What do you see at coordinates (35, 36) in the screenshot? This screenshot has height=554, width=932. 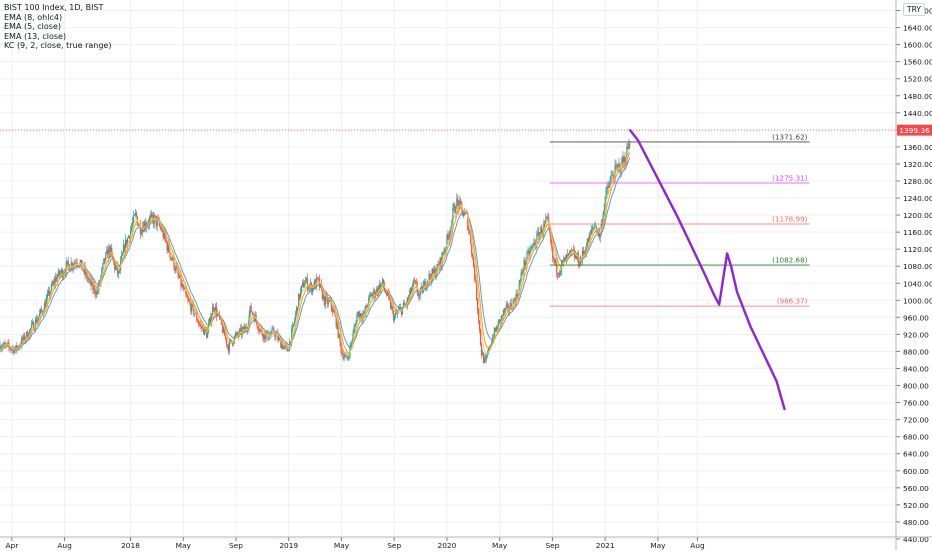 I see `ema-13-label: EMA (13, close)` at bounding box center [35, 36].